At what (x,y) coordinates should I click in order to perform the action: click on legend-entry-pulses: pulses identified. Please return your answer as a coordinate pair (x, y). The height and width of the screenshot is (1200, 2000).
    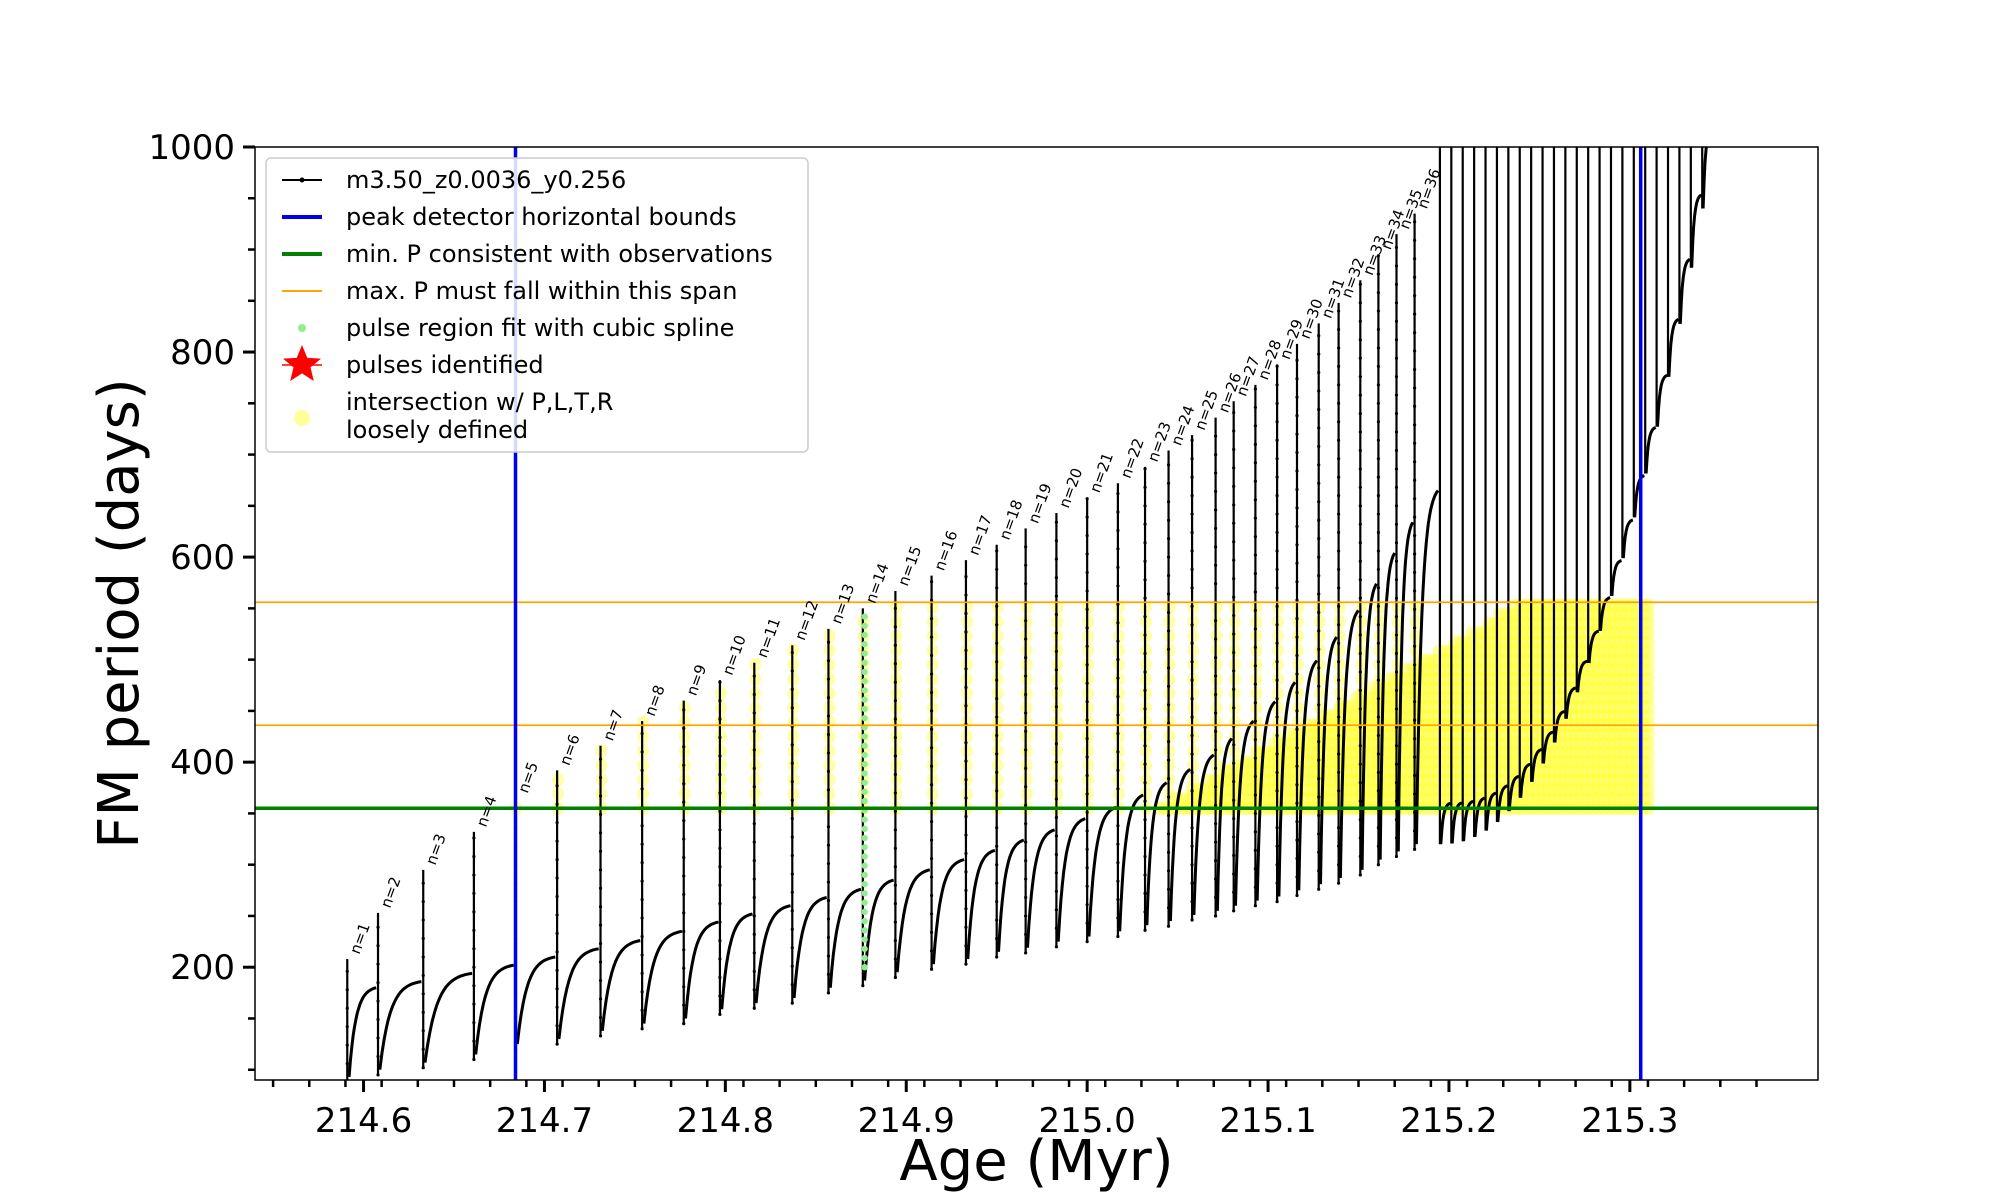
    Looking at the image, I should click on (413, 363).